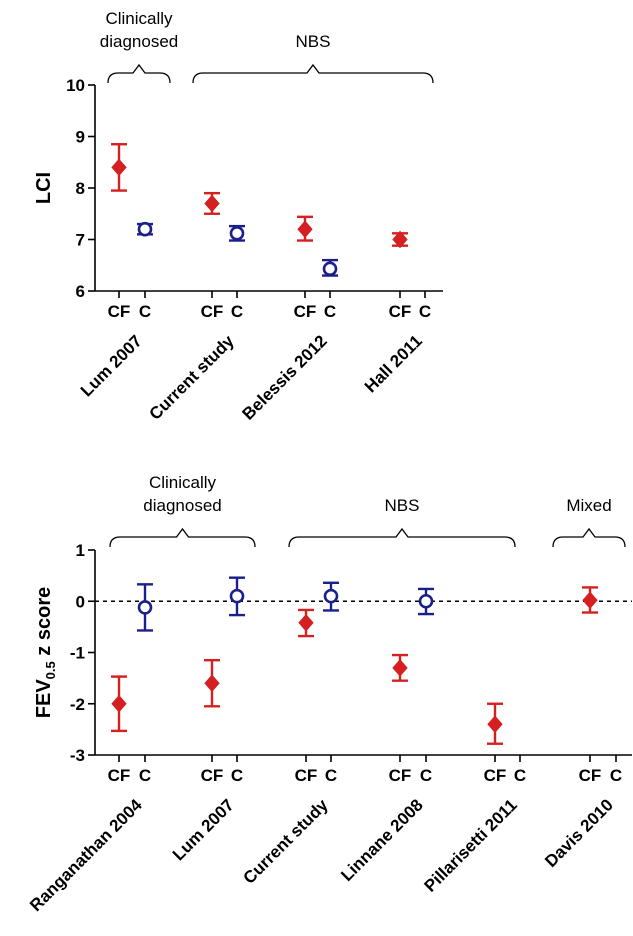 This screenshot has height=936, width=633. What do you see at coordinates (77, 755) in the screenshot?
I see `y-tick-label: -3` at bounding box center [77, 755].